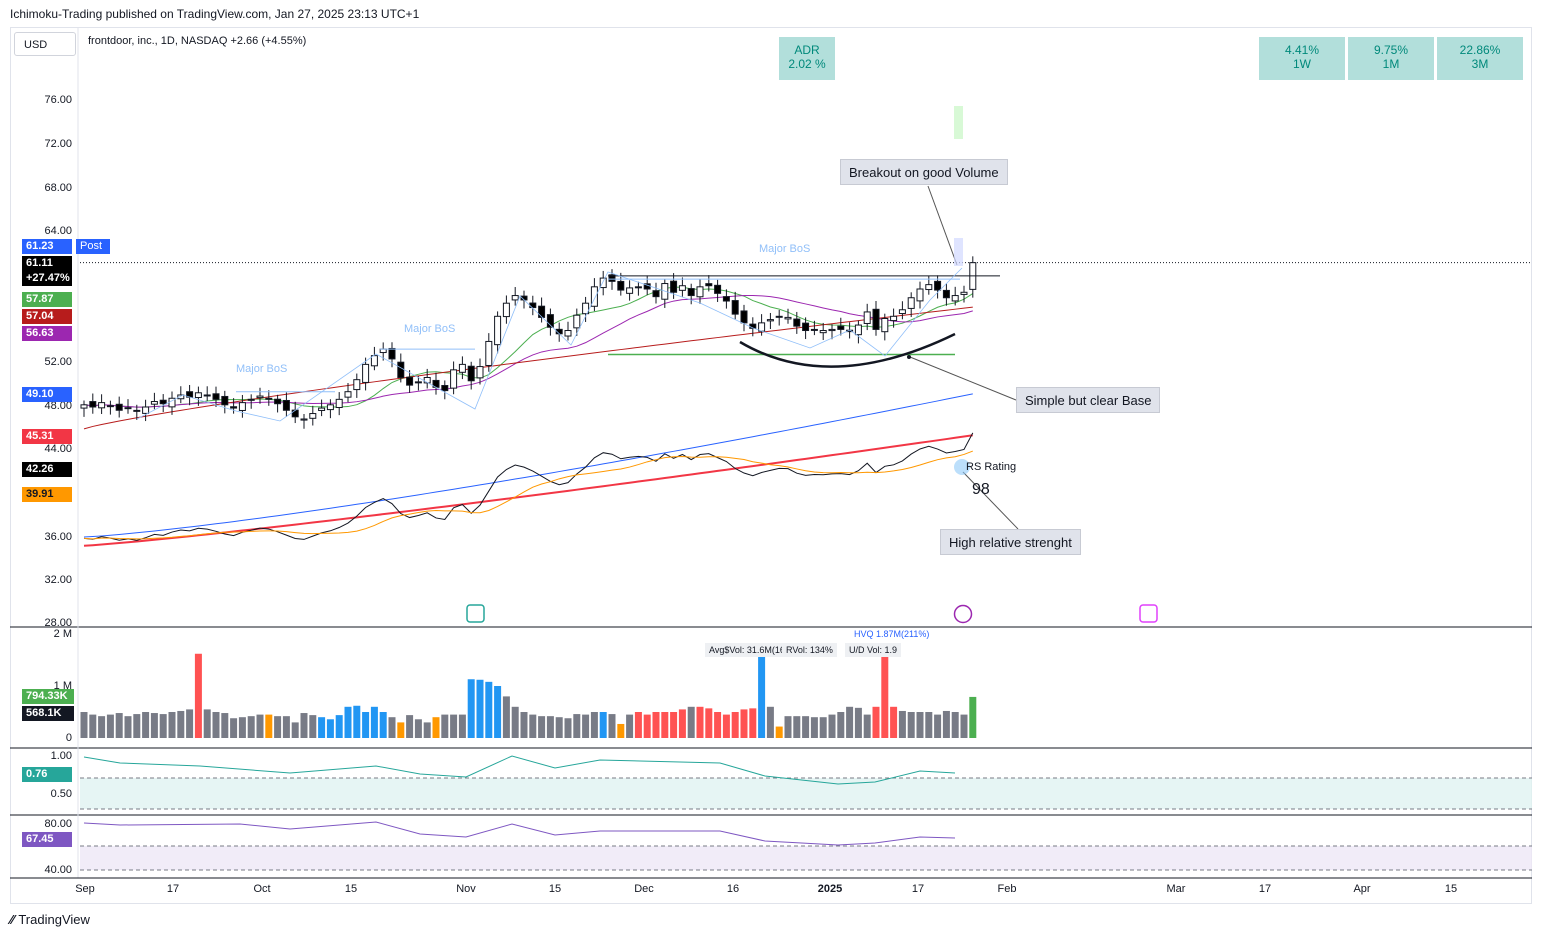 This screenshot has width=1543, height=939. I want to click on base-callout: Simple but clear Base, so click(1088, 400).